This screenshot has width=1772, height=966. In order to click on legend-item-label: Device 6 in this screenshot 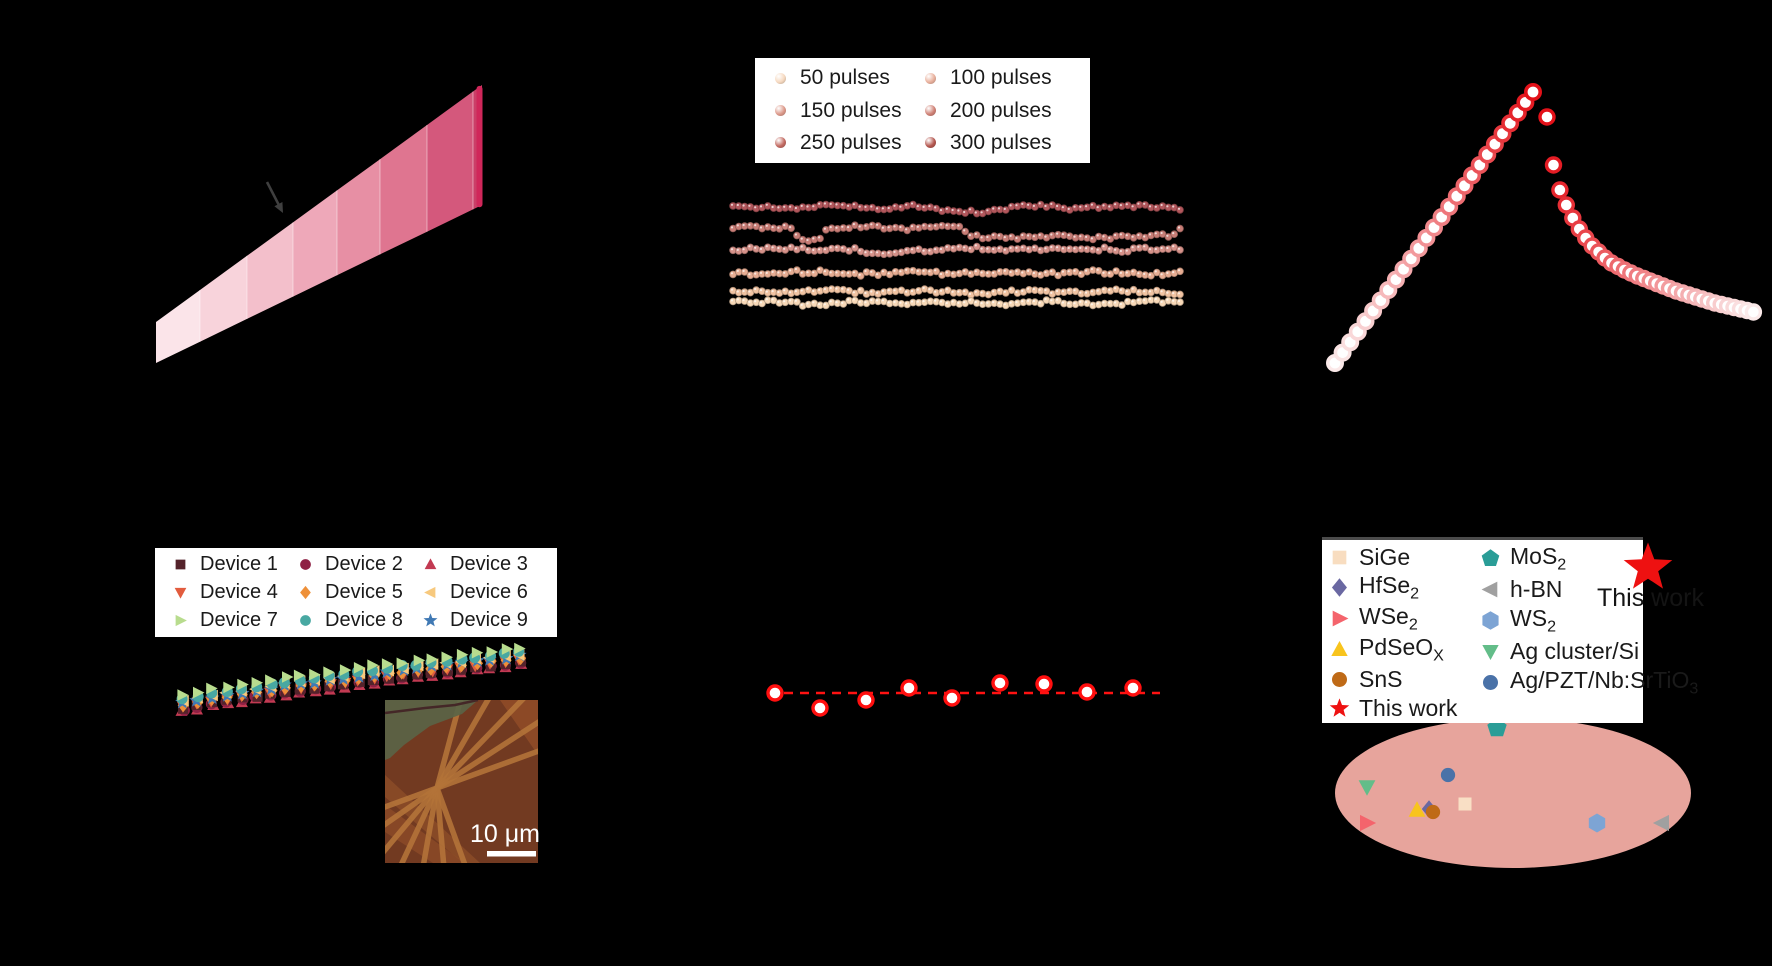, I will do `click(489, 592)`.